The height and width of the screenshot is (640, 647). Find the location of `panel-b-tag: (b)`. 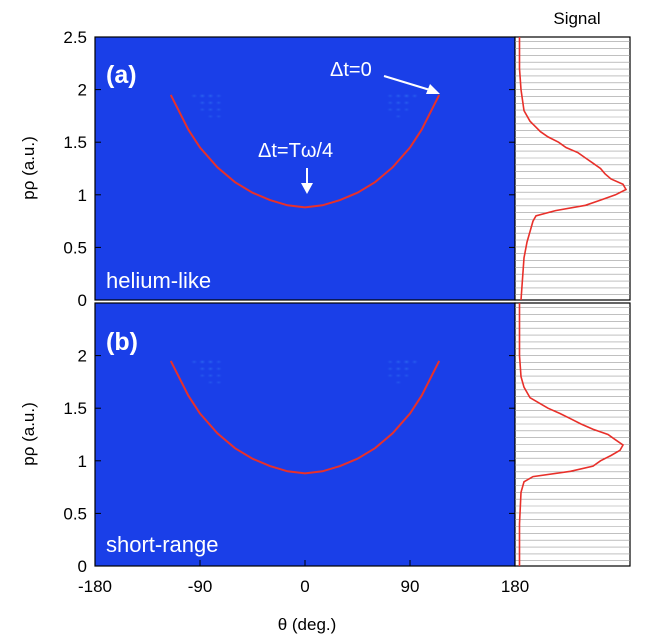

panel-b-tag: (b) is located at coordinates (122, 342).